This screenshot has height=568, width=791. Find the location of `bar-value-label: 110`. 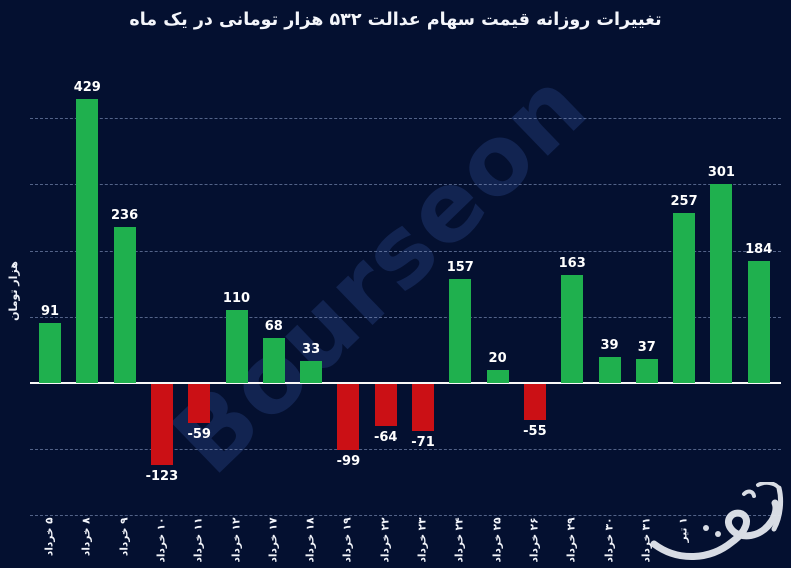

bar-value-label: 110 is located at coordinates (236, 299).